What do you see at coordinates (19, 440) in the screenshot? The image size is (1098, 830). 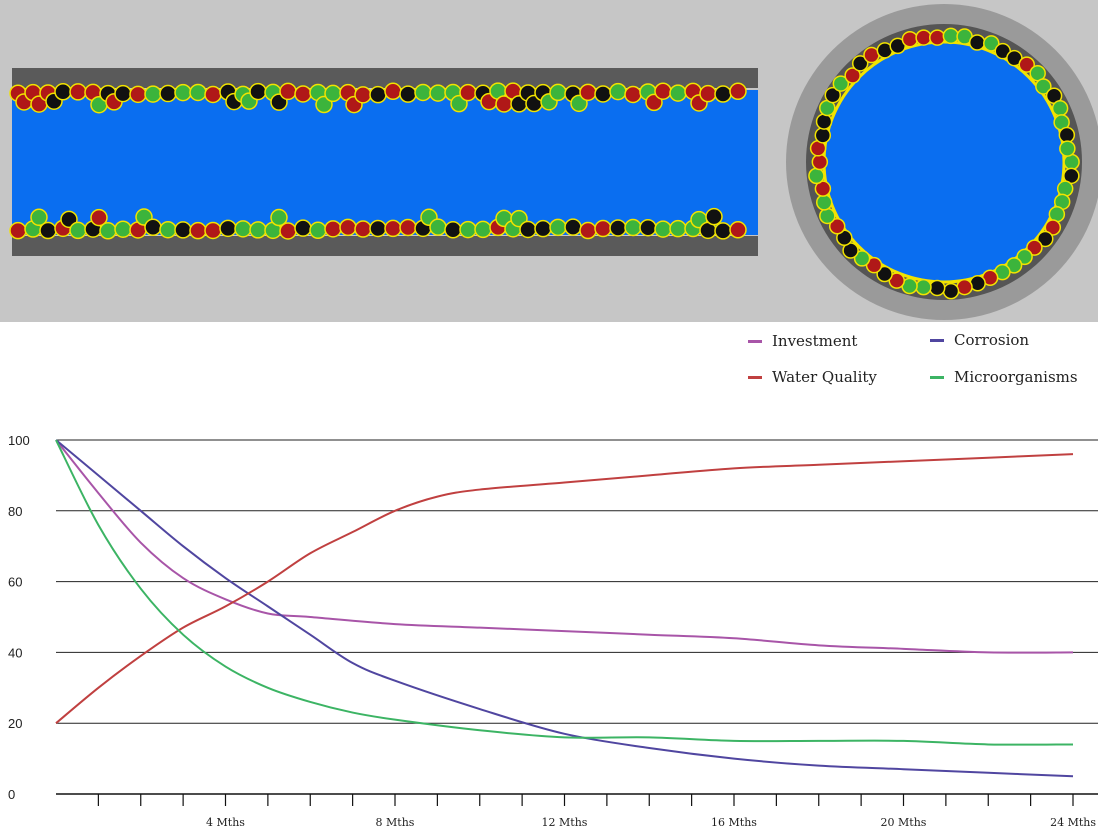 I see `y-tick-label: 100` at bounding box center [19, 440].